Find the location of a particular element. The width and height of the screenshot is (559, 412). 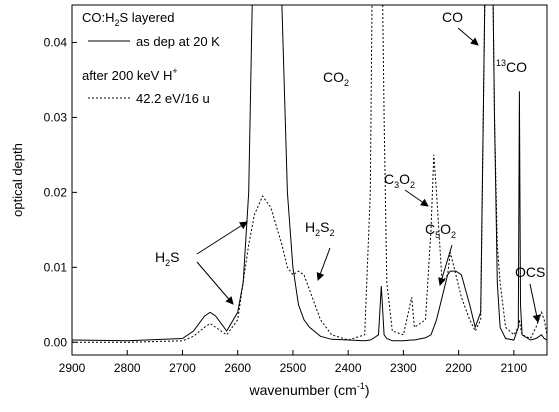

annotation: H2S is located at coordinates (167, 258).